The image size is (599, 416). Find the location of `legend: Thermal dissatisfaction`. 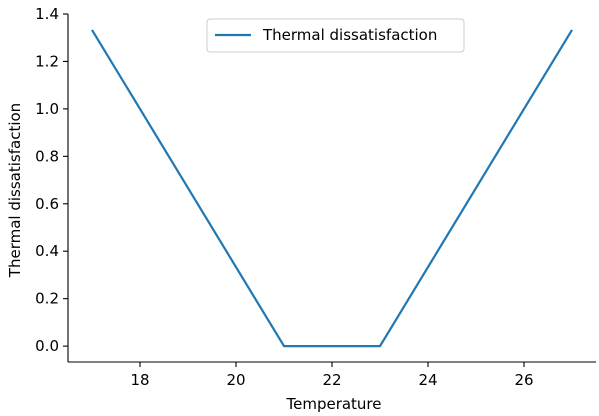

legend: Thermal dissatisfaction is located at coordinates (335, 35).